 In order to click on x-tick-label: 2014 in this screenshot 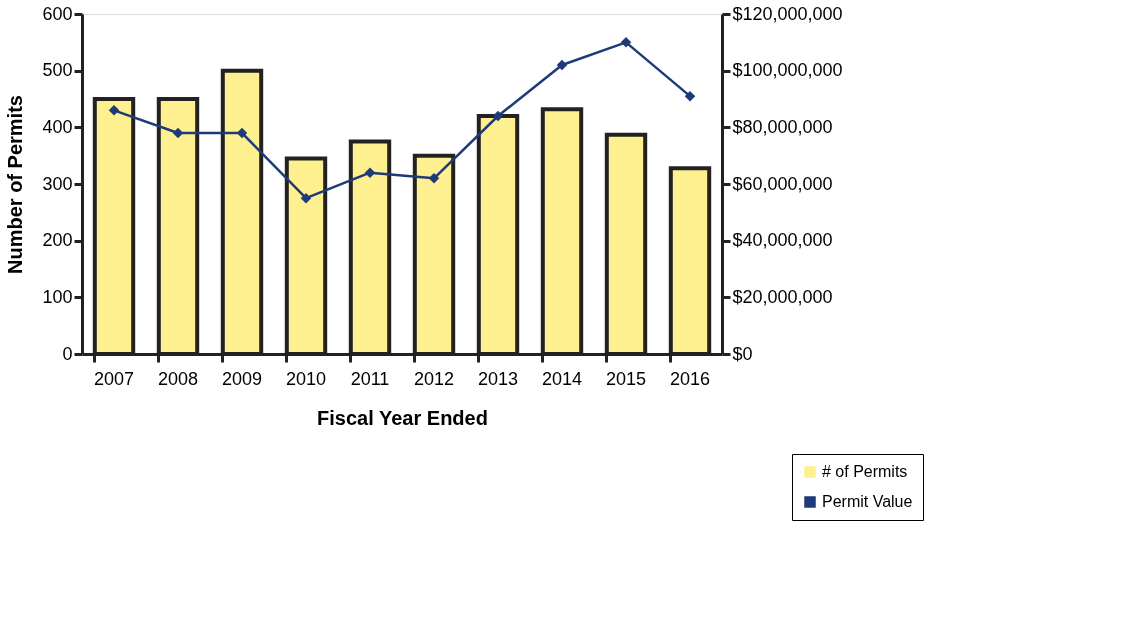, I will do `click(562, 378)`.